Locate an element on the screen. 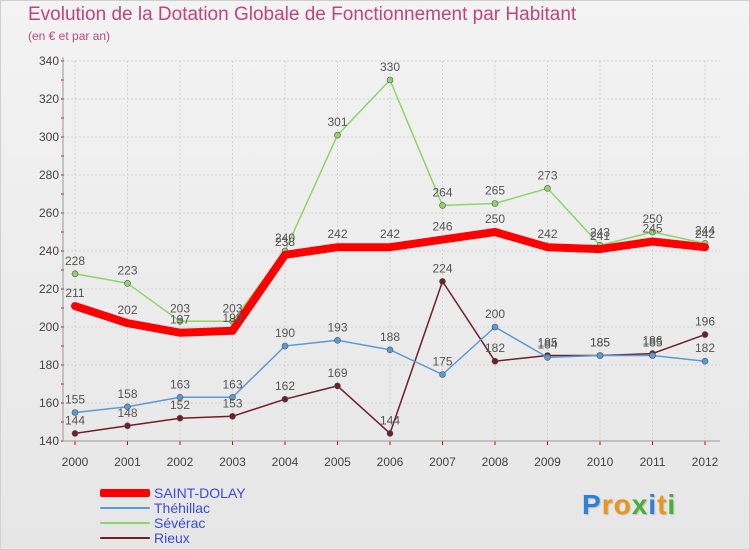 This screenshot has height=550, width=750. y-tick-label: 280 is located at coordinates (49, 175).